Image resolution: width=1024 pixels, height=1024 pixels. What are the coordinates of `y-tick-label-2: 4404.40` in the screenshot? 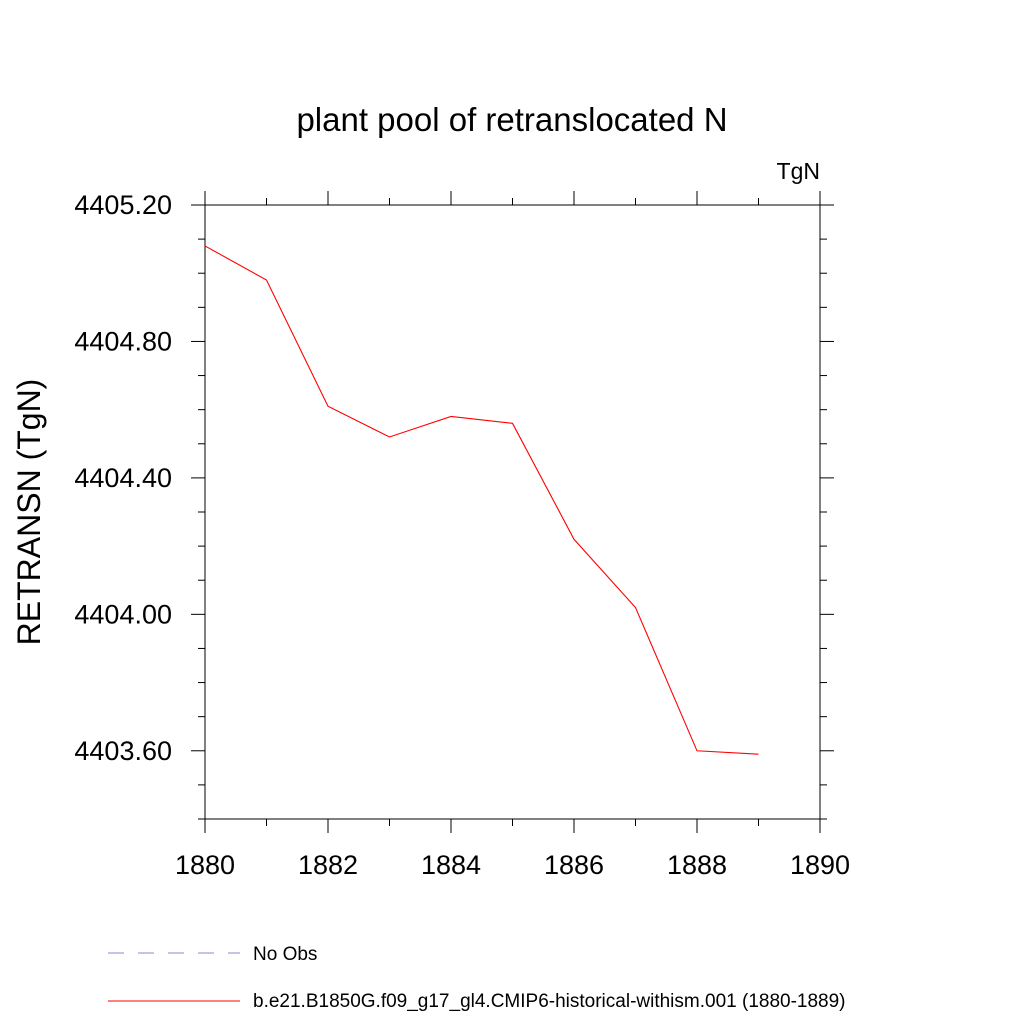 It's located at (123, 478).